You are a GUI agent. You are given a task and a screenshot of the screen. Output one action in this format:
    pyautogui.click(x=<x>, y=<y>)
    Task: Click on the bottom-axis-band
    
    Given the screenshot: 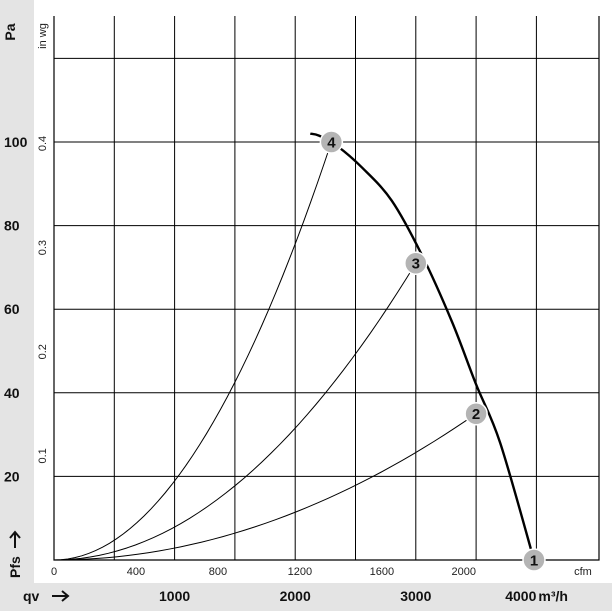 What is the action you would take?
    pyautogui.click(x=306, y=597)
    